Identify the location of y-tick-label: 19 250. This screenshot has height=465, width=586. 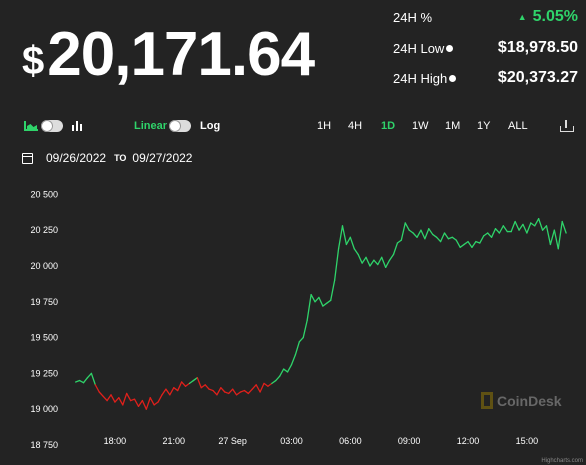
(44, 373).